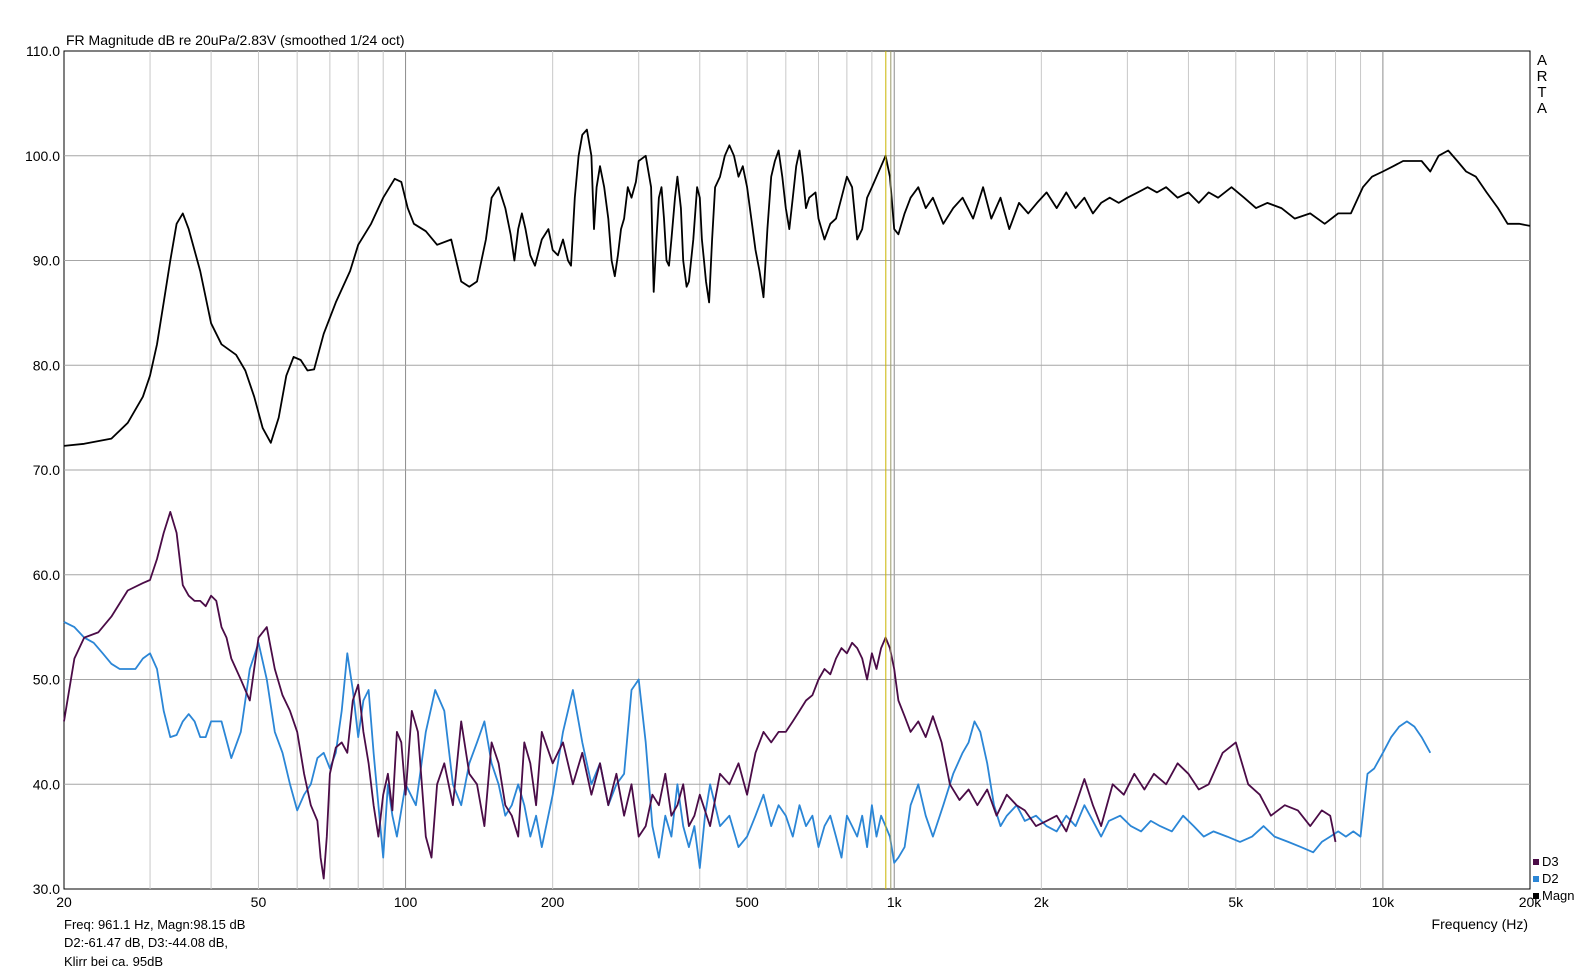  Describe the element at coordinates (42, 156) in the screenshot. I see `y-tick-label: 100.0` at that location.